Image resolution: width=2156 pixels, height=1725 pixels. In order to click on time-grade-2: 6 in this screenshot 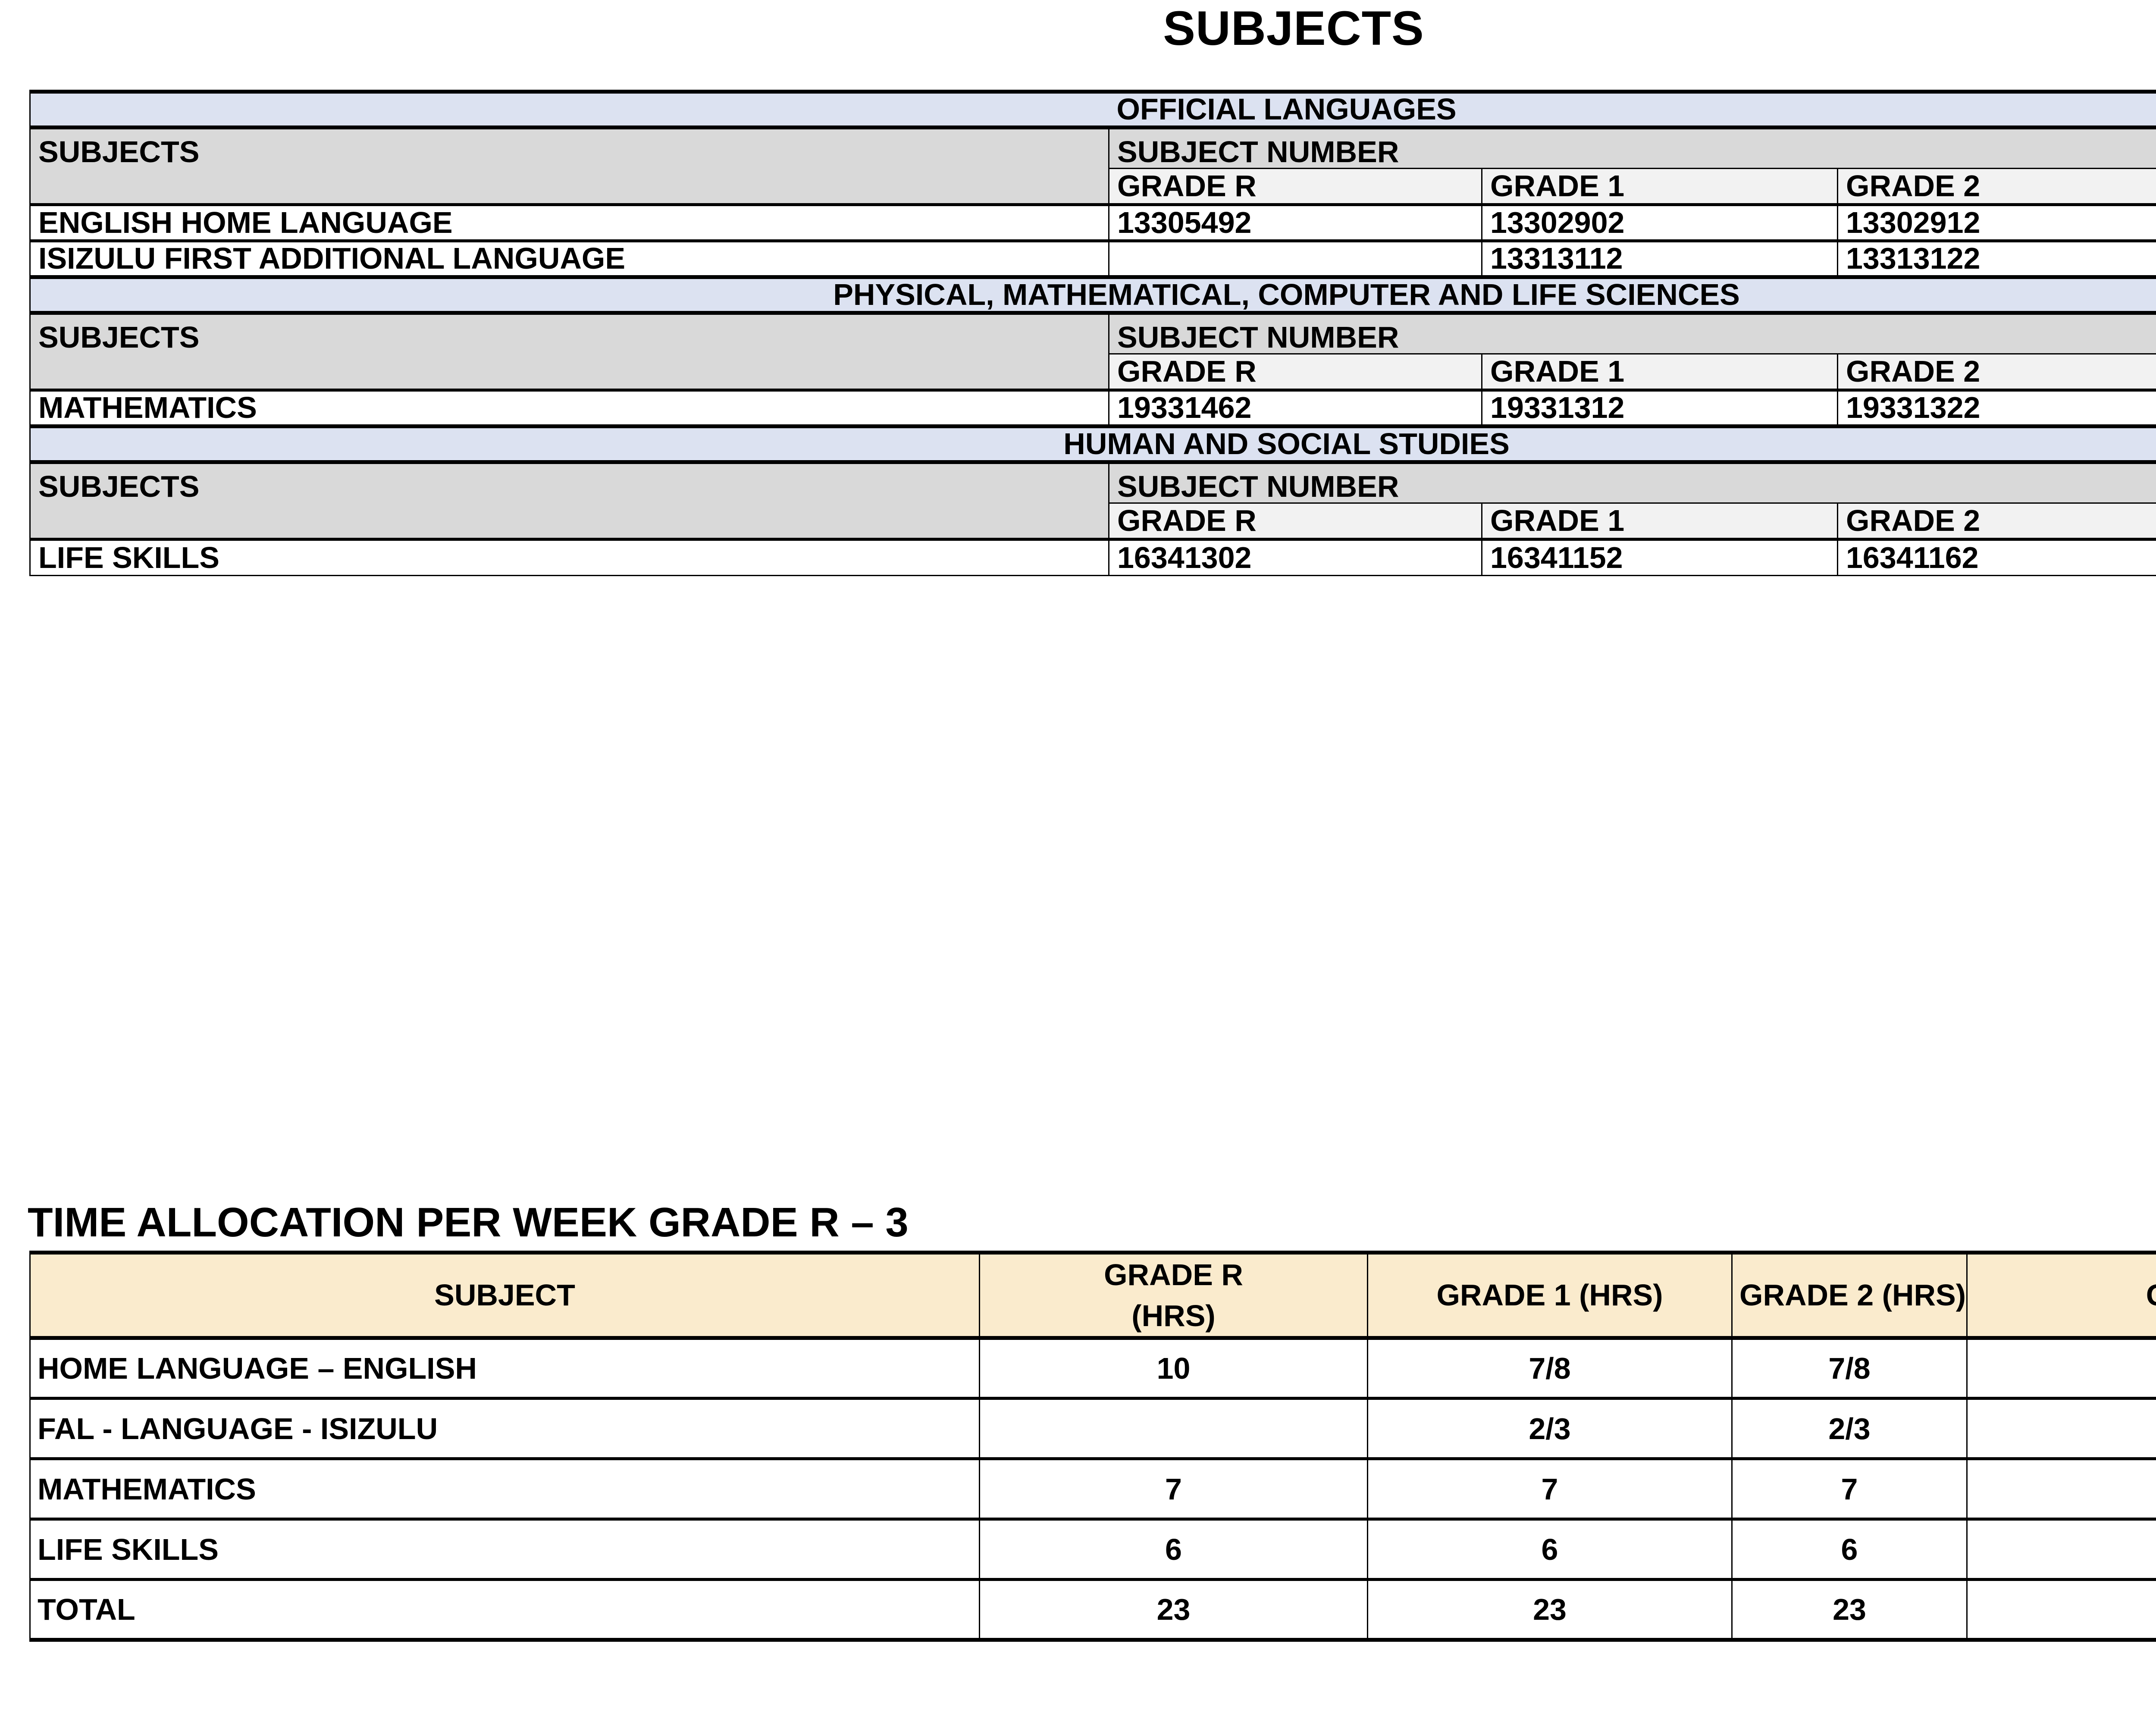, I will do `click(1849, 1549)`.